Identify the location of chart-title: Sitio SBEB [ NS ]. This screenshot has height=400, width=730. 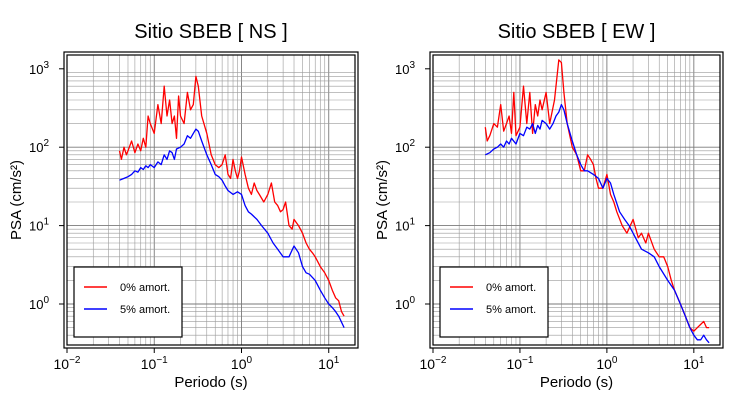
(210, 32).